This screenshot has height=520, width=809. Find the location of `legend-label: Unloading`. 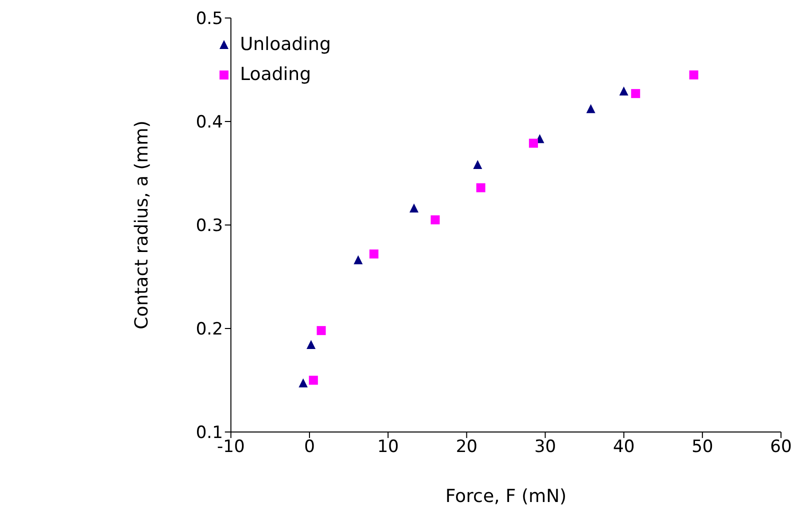

legend-label: Unloading is located at coordinates (285, 45).